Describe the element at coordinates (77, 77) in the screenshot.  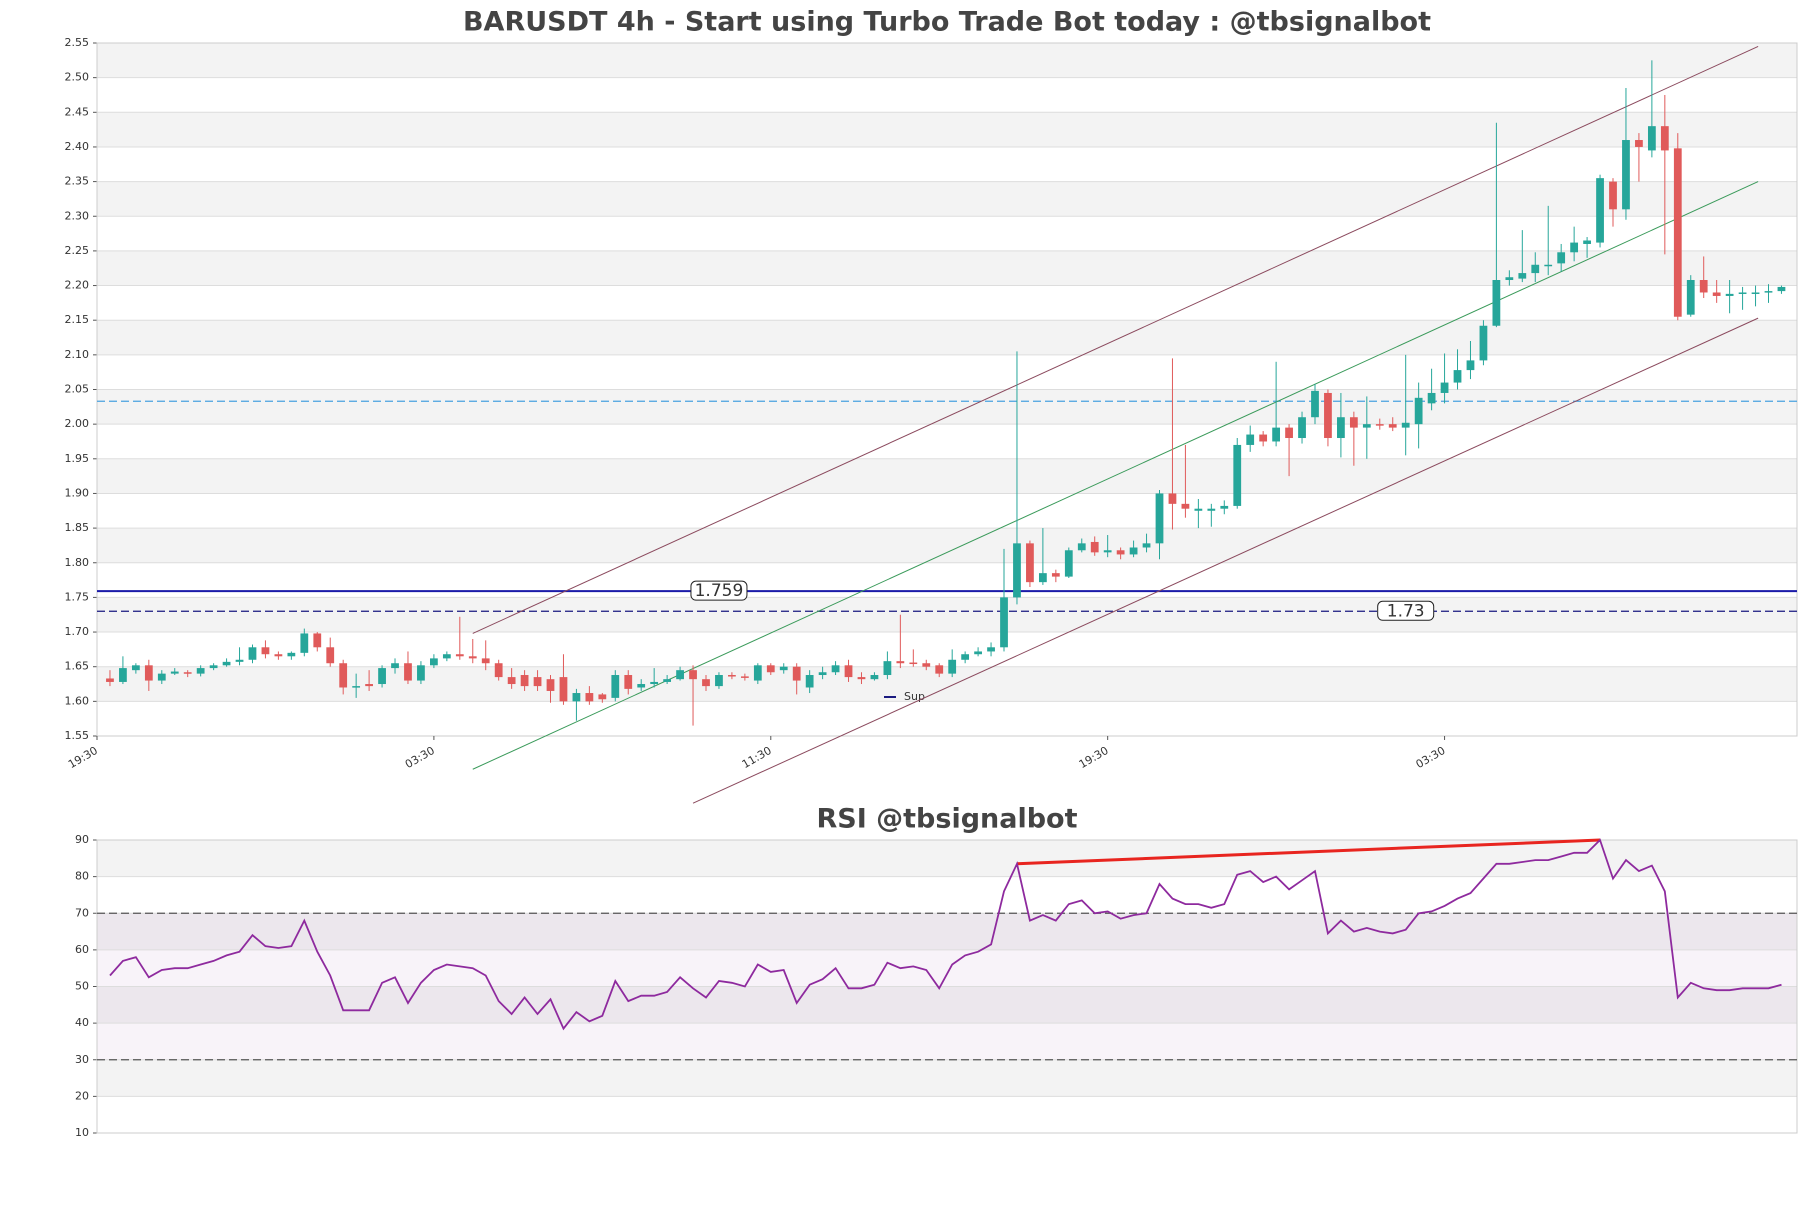
I see `y-tick-label: 2.50` at that location.